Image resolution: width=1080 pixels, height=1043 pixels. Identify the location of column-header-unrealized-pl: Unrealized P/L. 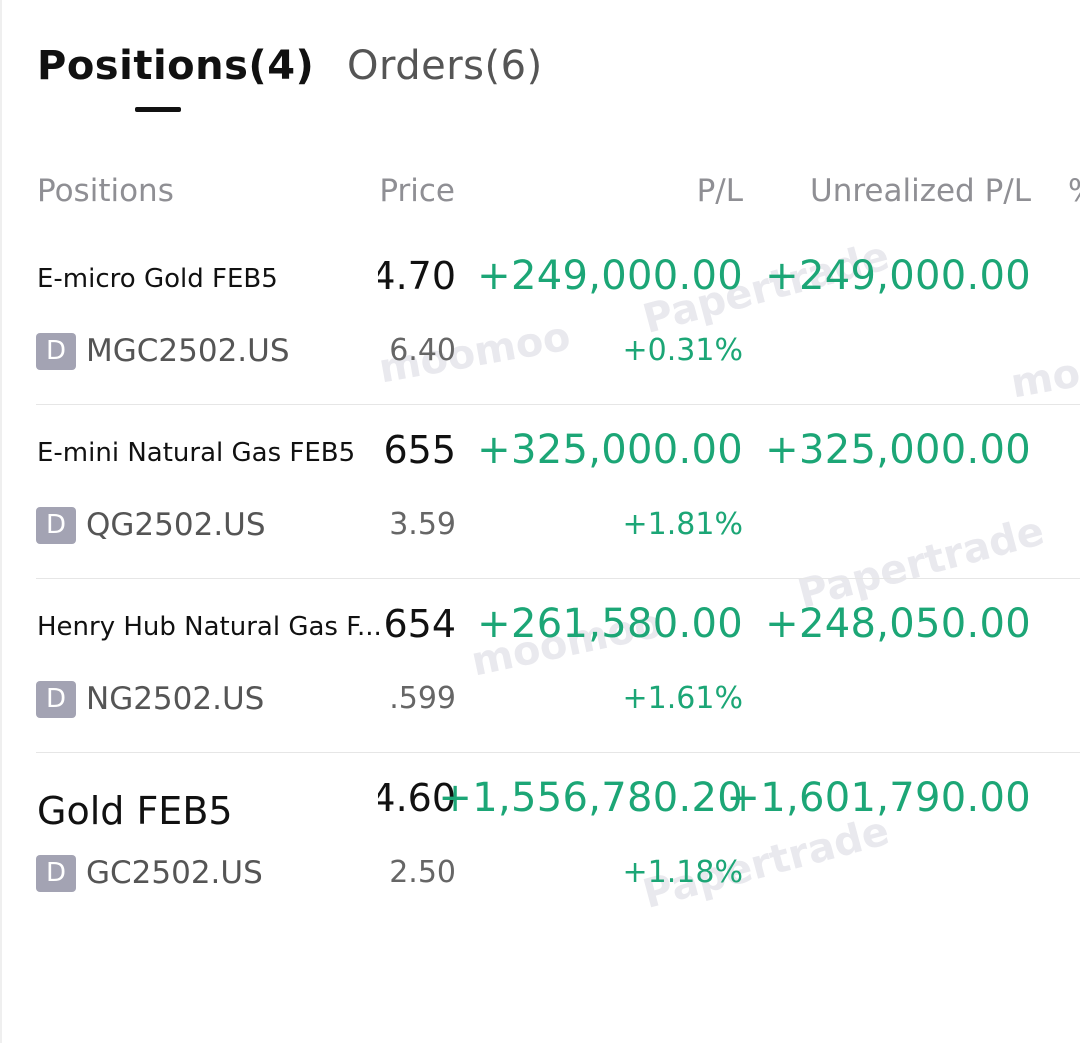
(920, 191).